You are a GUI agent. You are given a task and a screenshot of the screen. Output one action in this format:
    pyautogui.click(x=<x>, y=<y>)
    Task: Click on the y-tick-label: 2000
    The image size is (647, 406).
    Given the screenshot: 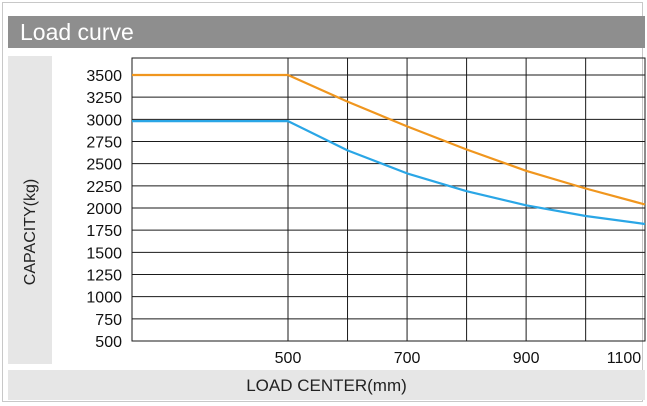 What is the action you would take?
    pyautogui.click(x=104, y=209)
    